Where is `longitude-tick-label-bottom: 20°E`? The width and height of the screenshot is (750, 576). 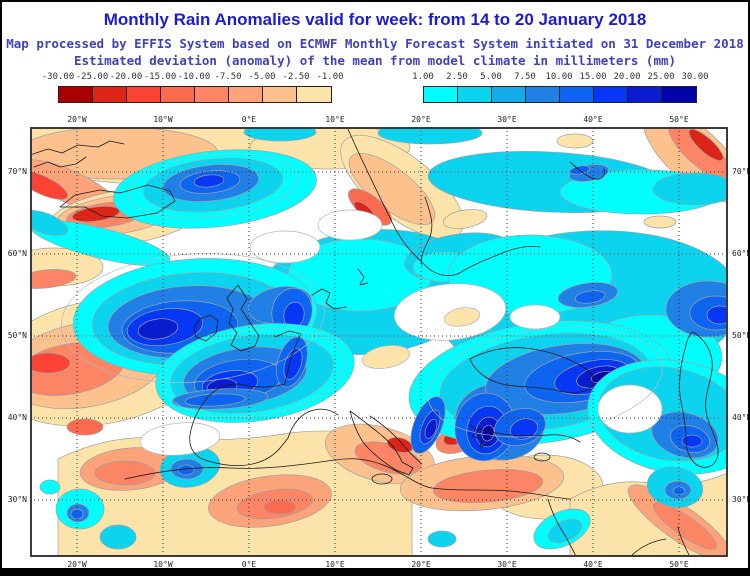 longitude-tick-label-bottom: 20°E is located at coordinates (421, 564).